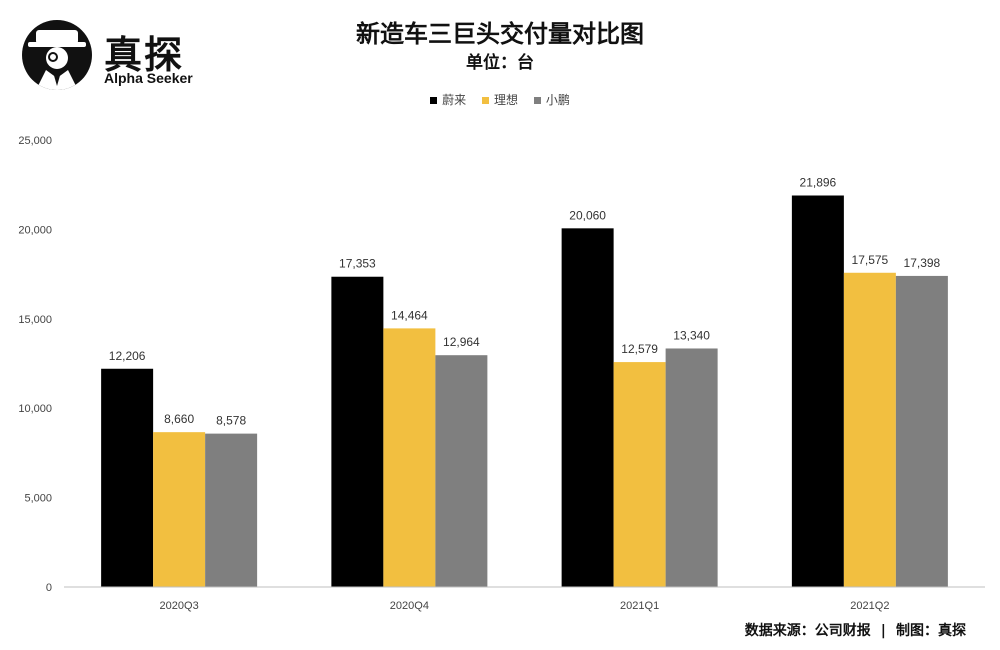 Image resolution: width=1000 pixels, height=650 pixels. I want to click on data-label: 13,340, so click(691, 335).